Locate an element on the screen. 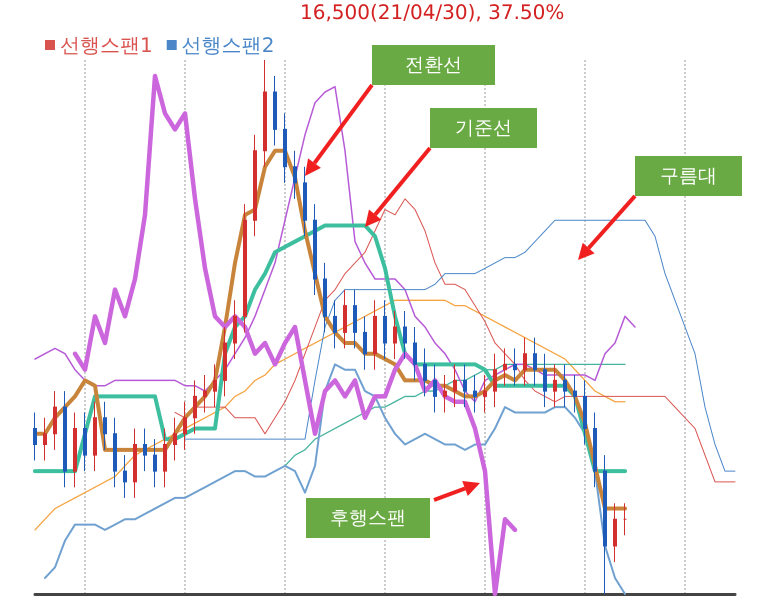 Image resolution: width=773 pixels, height=604 pixels. callout-box: 기준선 is located at coordinates (483, 128).